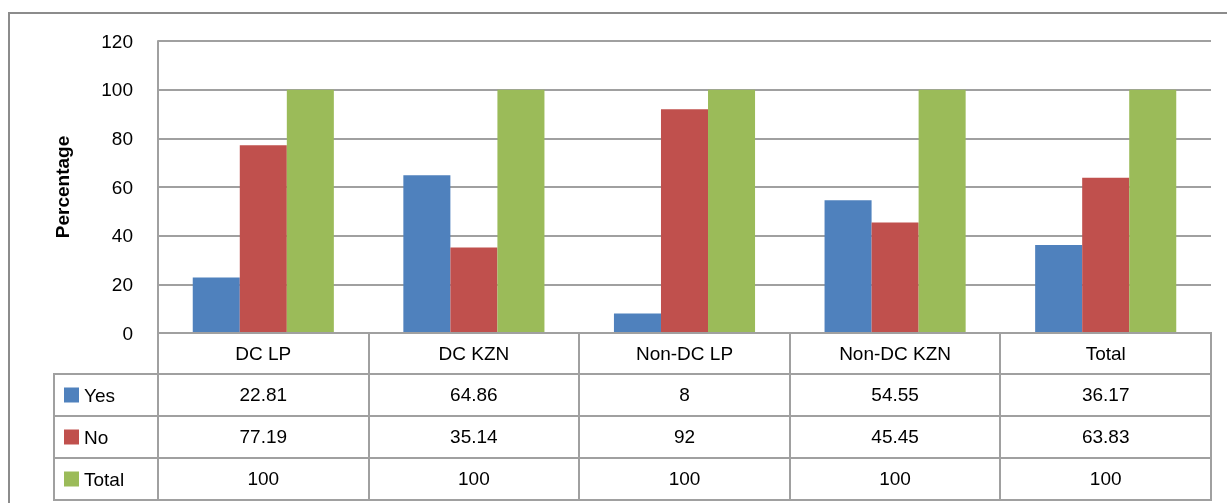  What do you see at coordinates (104, 479) in the screenshot?
I see `legend-label: Total` at bounding box center [104, 479].